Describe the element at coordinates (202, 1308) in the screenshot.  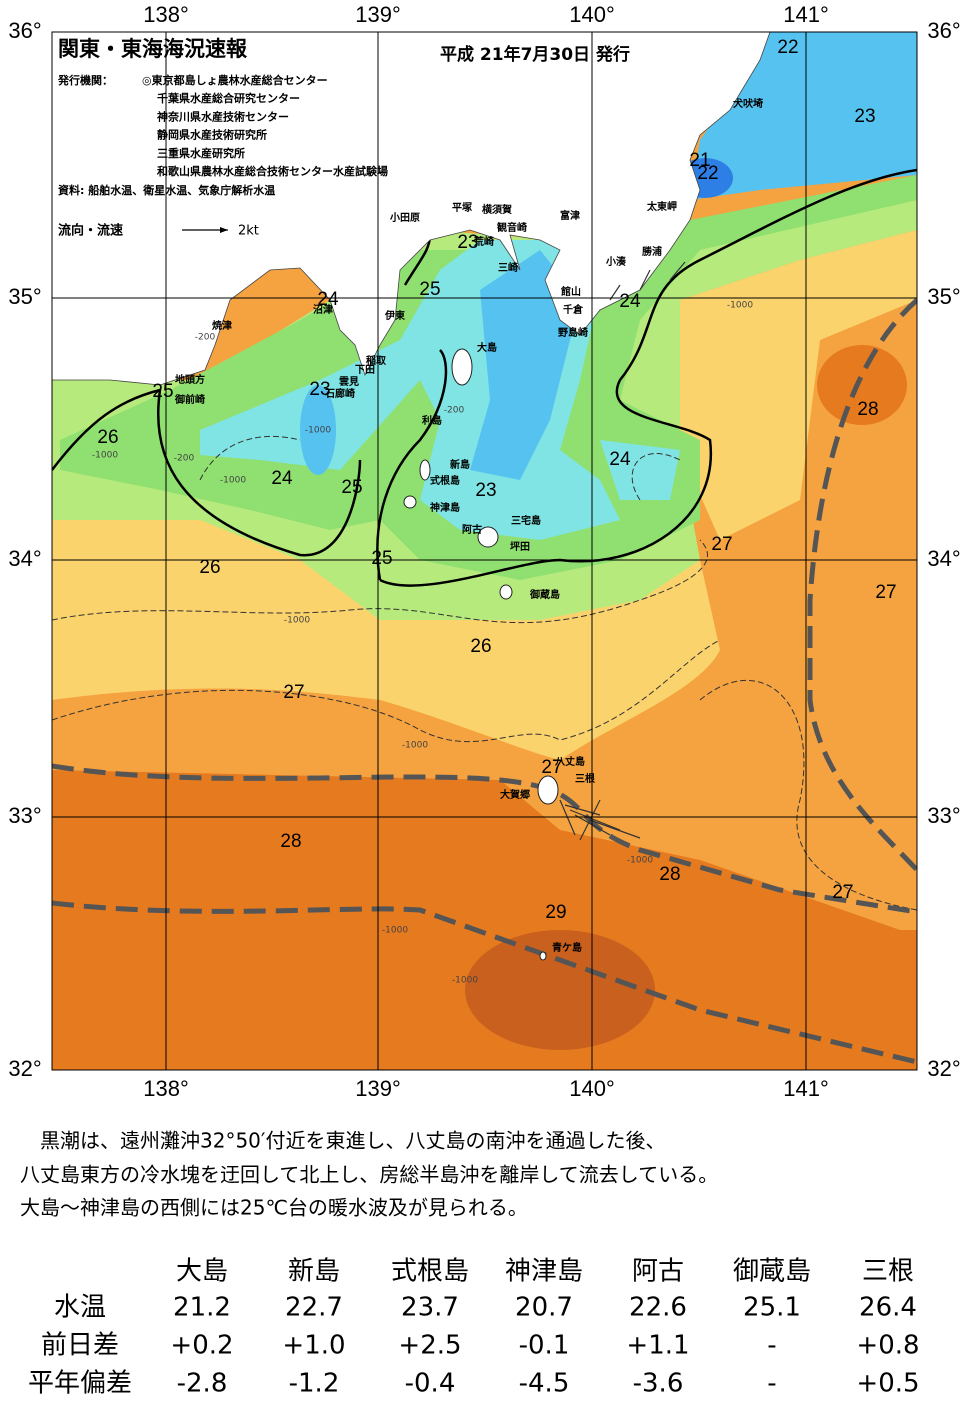
I see `table-cell: 21.2` at that location.